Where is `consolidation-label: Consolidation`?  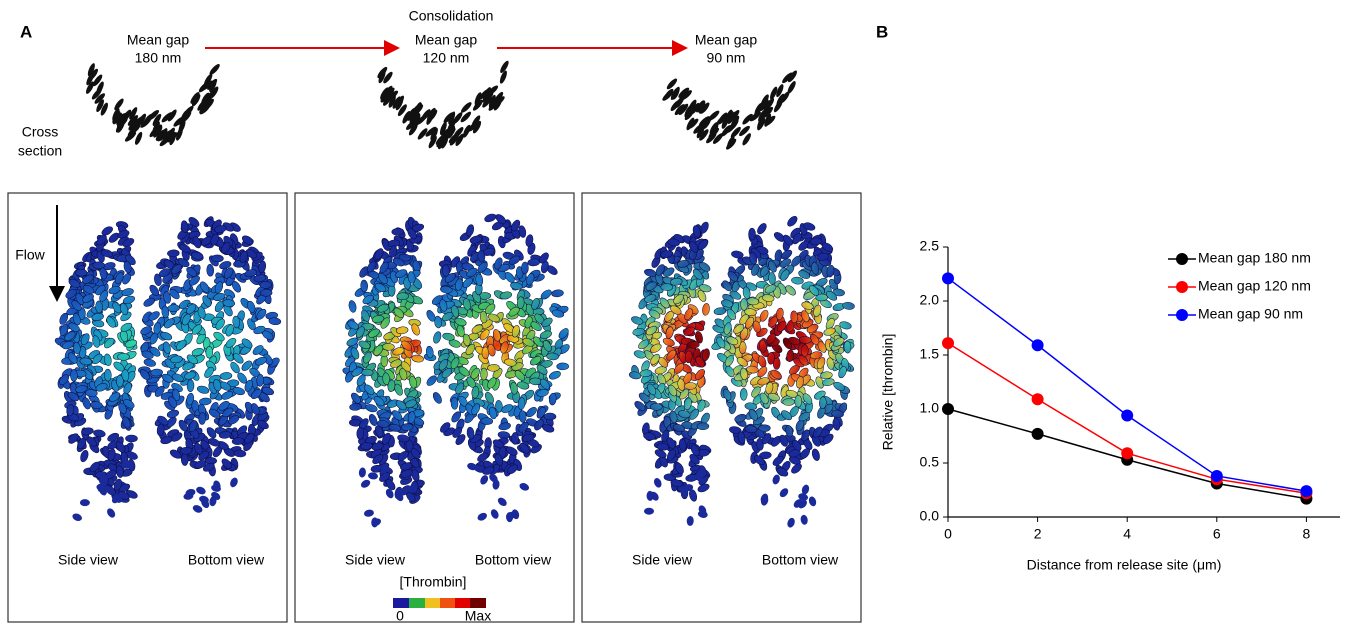
consolidation-label: Consolidation is located at coordinates (451, 16).